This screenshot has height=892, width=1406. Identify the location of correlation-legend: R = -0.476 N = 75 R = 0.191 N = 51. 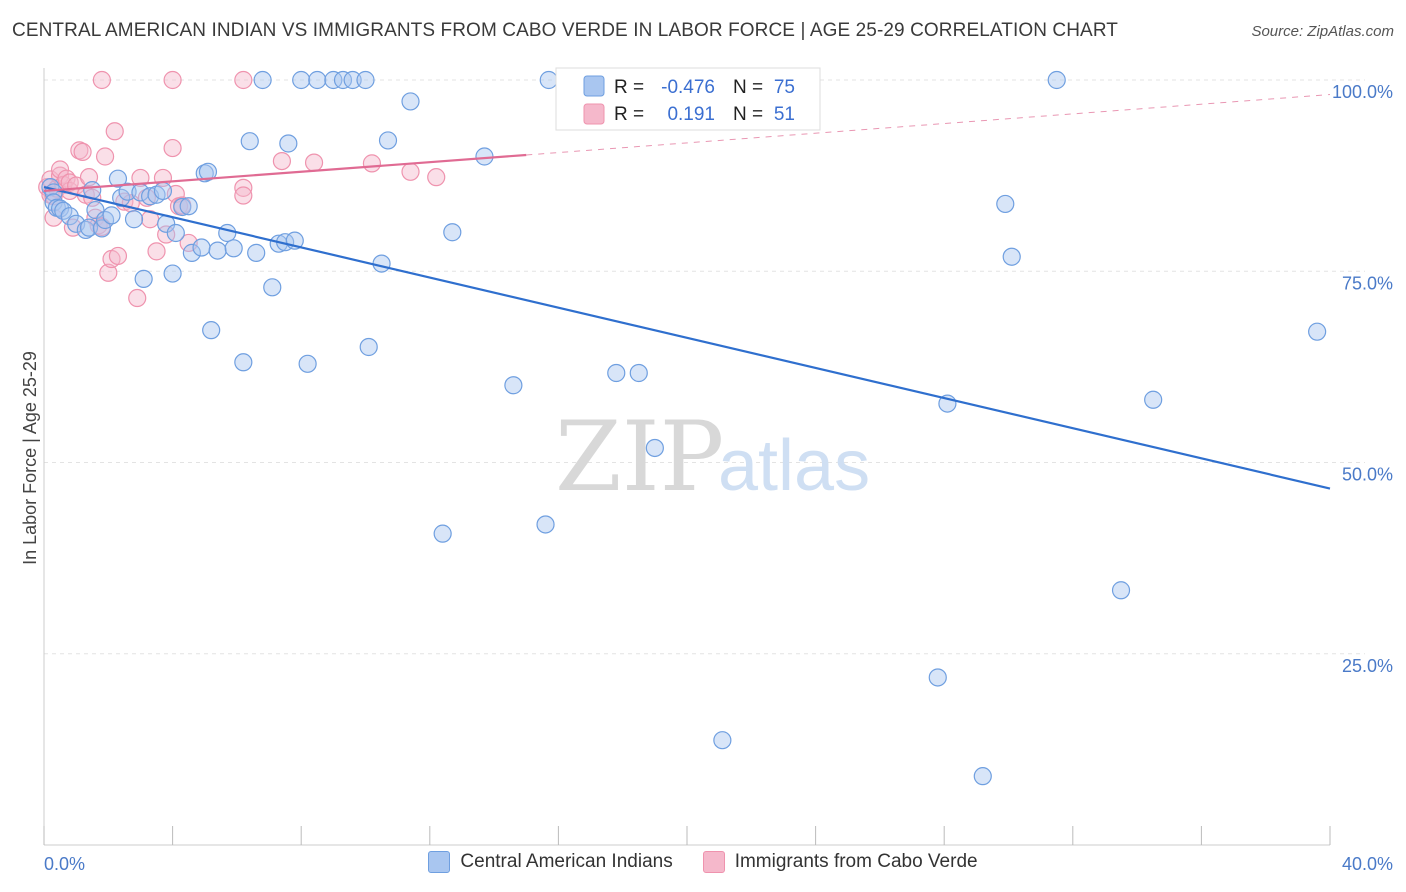
(688, 99).